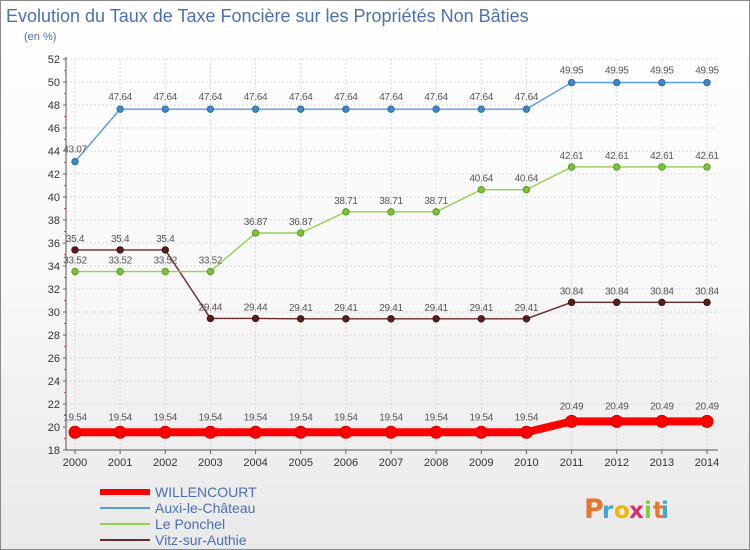 Image resolution: width=750 pixels, height=550 pixels. I want to click on x-tick-label: 2002, so click(165, 463).